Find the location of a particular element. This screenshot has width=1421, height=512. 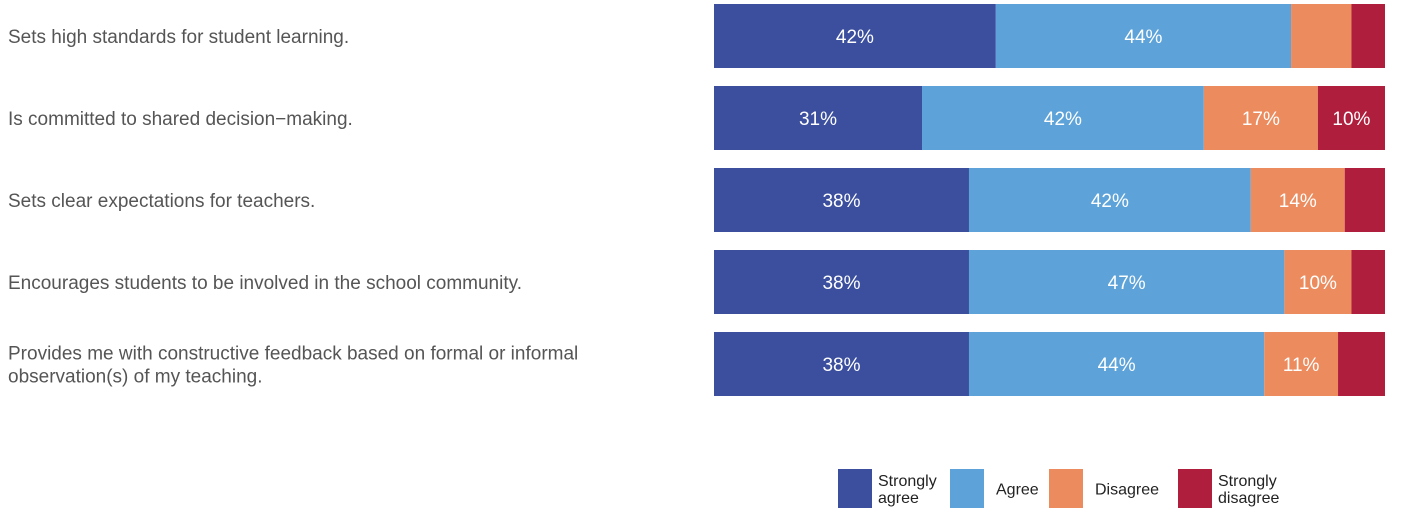

legend-label-line: disagree is located at coordinates (1248, 498).